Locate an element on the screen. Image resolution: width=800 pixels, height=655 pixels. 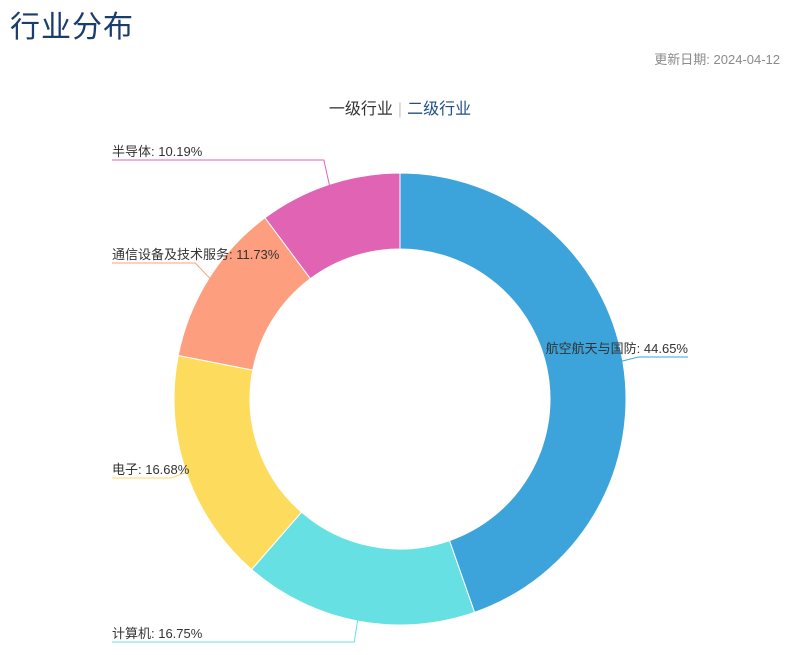
slice-label-2: 计算机: 16.75% is located at coordinates (157, 633).